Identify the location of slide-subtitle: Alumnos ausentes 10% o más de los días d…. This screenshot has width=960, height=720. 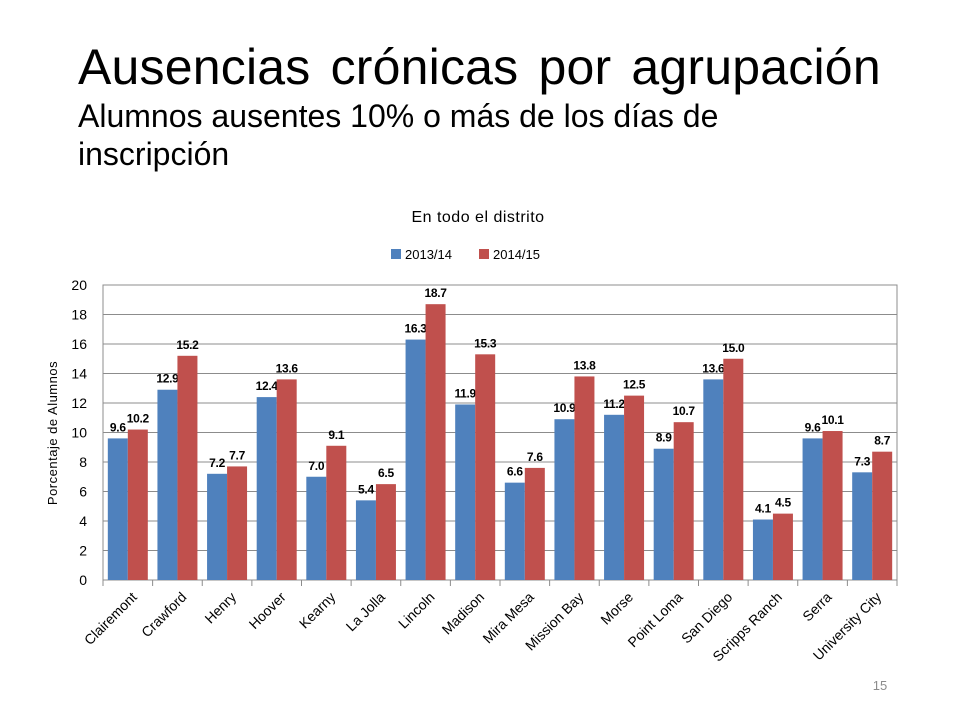
(398, 135).